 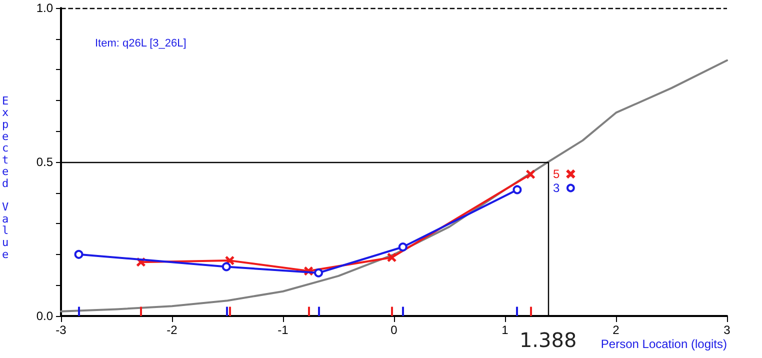 What do you see at coordinates (505, 330) in the screenshot?
I see `x-tick-label: 1` at bounding box center [505, 330].